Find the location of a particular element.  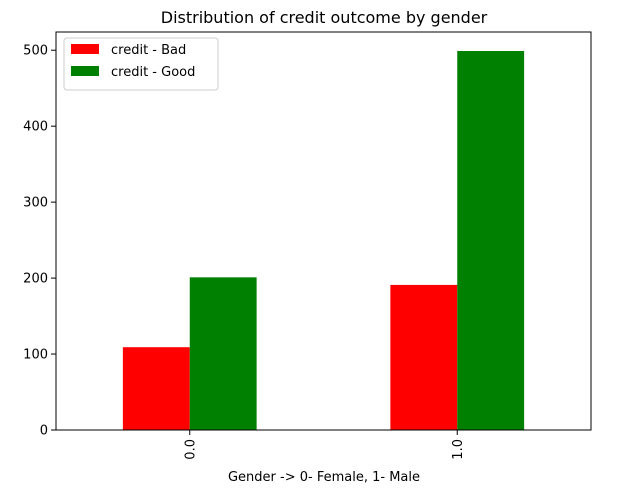

legend-items: credit - Bad credit - Good is located at coordinates (133, 61).